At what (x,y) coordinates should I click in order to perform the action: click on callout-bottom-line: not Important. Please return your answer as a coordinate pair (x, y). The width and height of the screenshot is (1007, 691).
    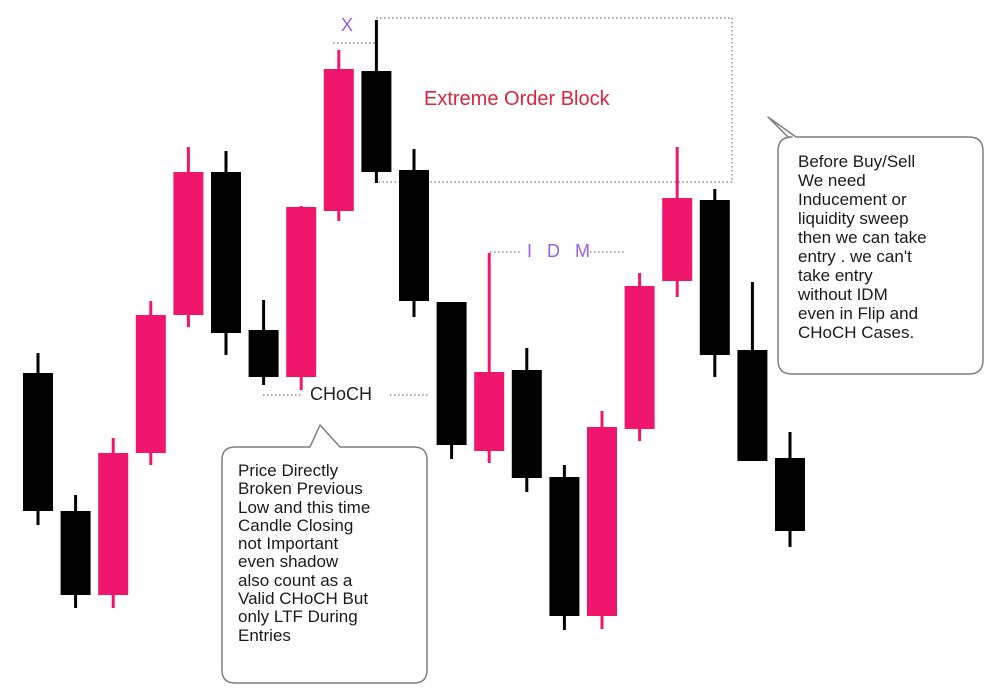
    Looking at the image, I should click on (288, 544).